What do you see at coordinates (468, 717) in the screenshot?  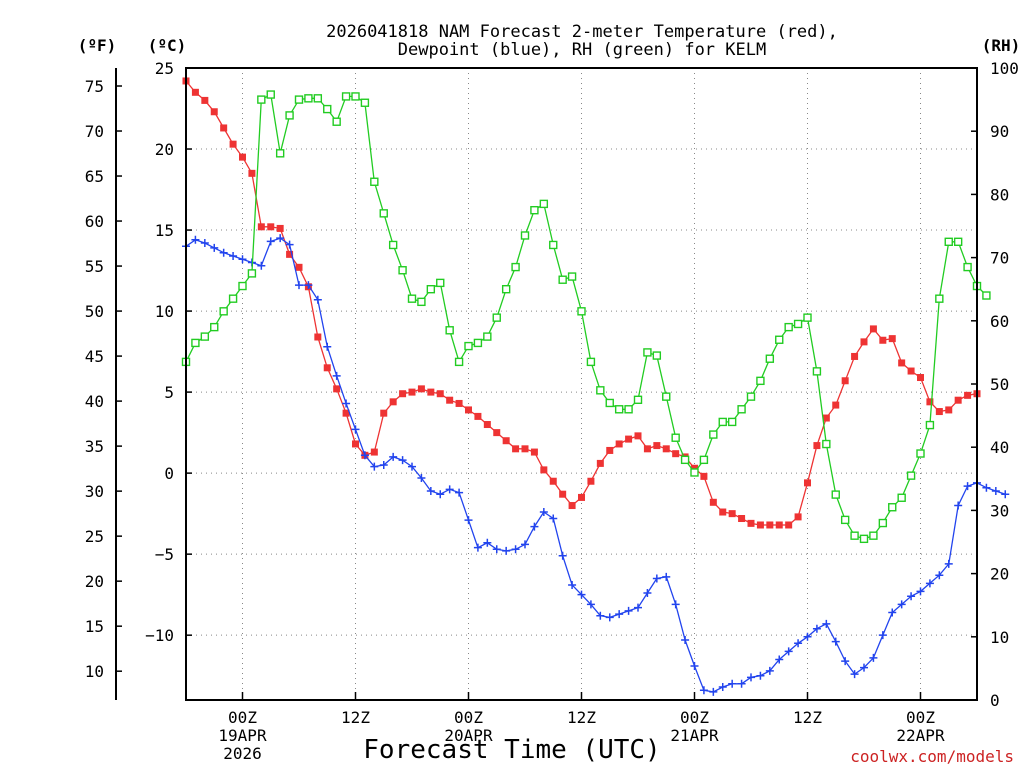 I see `x-tick-label: 00Z` at bounding box center [468, 717].